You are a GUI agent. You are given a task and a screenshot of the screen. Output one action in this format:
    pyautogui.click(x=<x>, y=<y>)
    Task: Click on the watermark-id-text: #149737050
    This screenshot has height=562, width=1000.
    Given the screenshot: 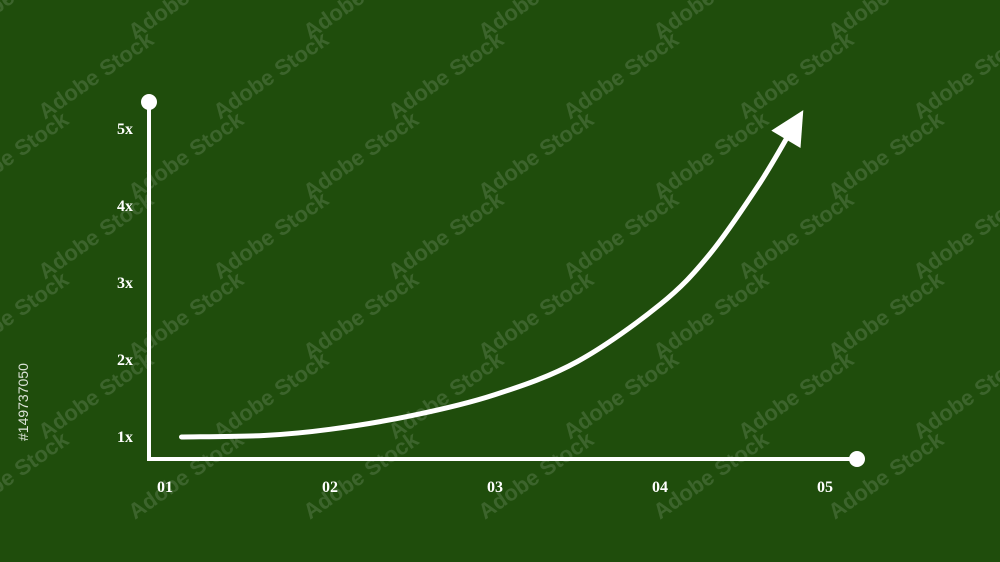 What is the action you would take?
    pyautogui.click(x=23, y=402)
    